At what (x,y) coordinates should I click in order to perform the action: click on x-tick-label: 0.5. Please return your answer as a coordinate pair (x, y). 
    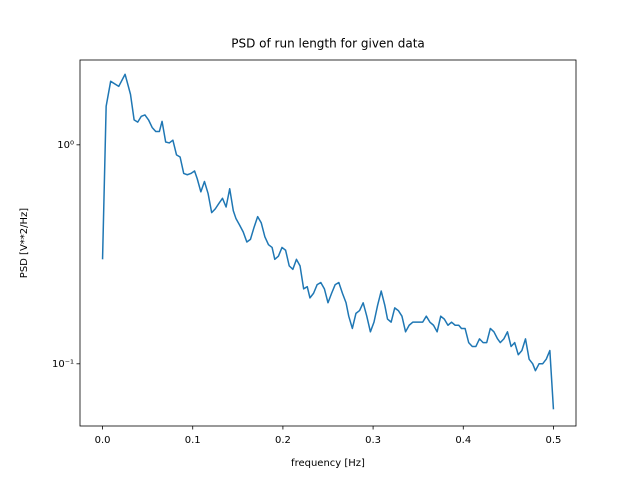
    Looking at the image, I should click on (554, 440).